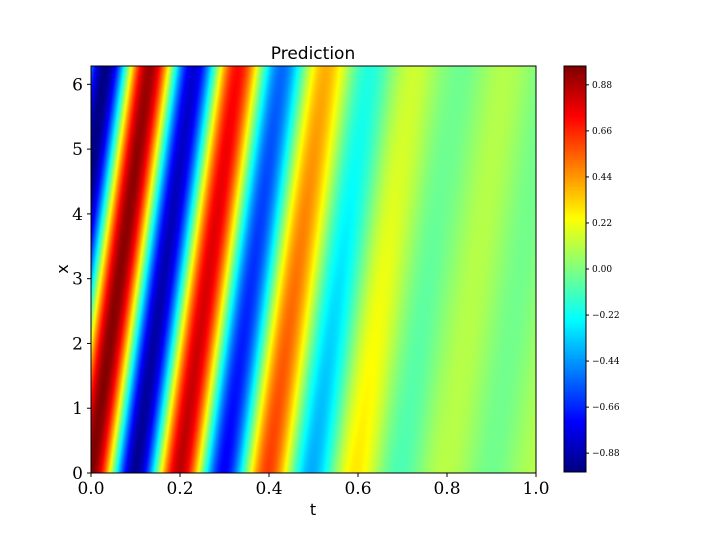  I want to click on colorbar-tick-label: 0.00, so click(602, 270).